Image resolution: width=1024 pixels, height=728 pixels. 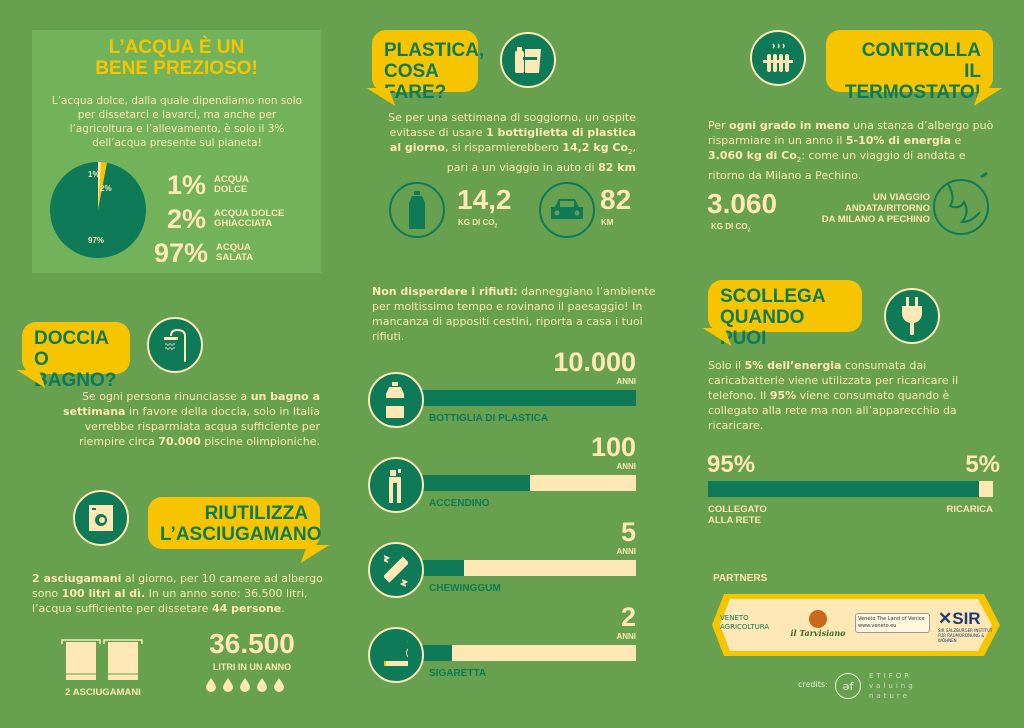 What do you see at coordinates (818, 624) in the screenshot?
I see `partner-logo-tarvisiano: il Tarvisiano` at bounding box center [818, 624].